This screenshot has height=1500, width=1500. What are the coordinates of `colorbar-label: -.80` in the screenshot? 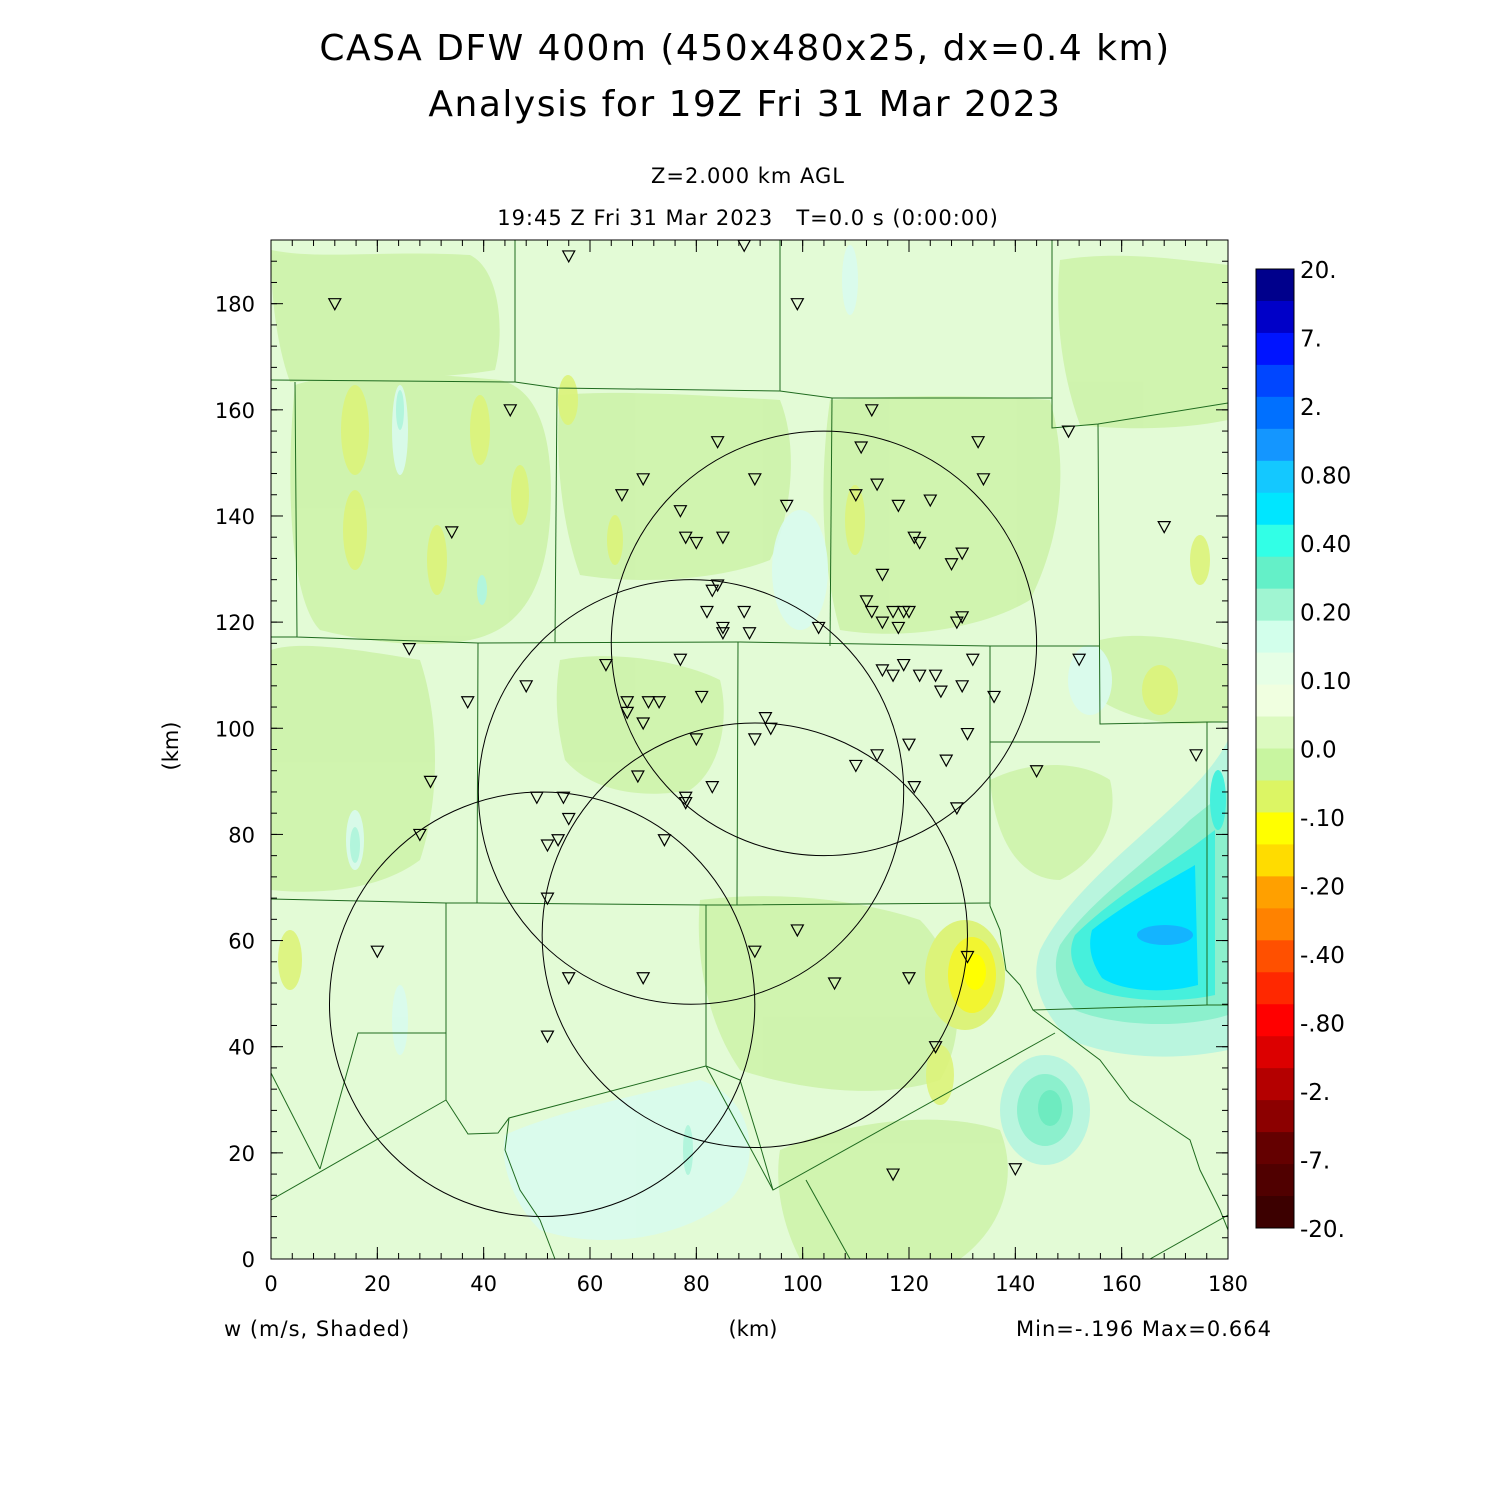 It's located at (1322, 1025).